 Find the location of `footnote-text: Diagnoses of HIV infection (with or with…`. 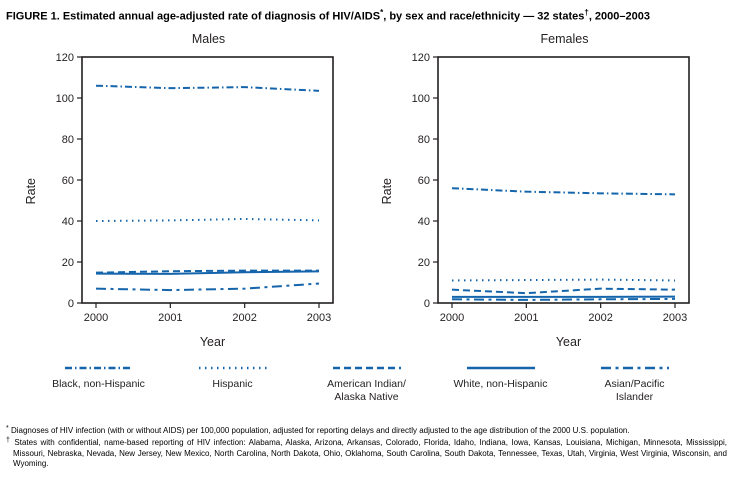

footnote-text: Diagnoses of HIV infection (with or with… is located at coordinates (320, 431).